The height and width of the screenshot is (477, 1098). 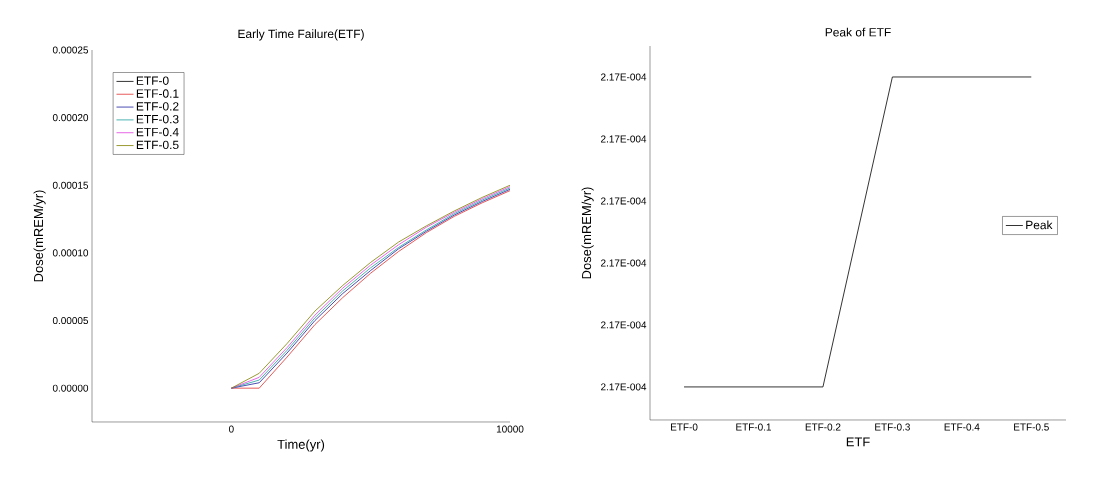 What do you see at coordinates (70, 388) in the screenshot?
I see `y-tick-label: 0.00000` at bounding box center [70, 388].